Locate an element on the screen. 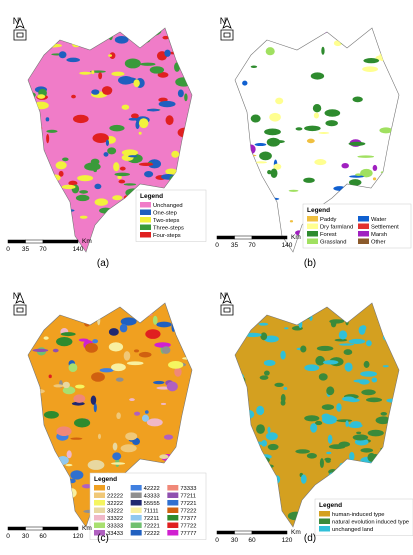 Image resolution: width=413 pixels, height=555 pixels. north-label: N is located at coordinates (223, 21).